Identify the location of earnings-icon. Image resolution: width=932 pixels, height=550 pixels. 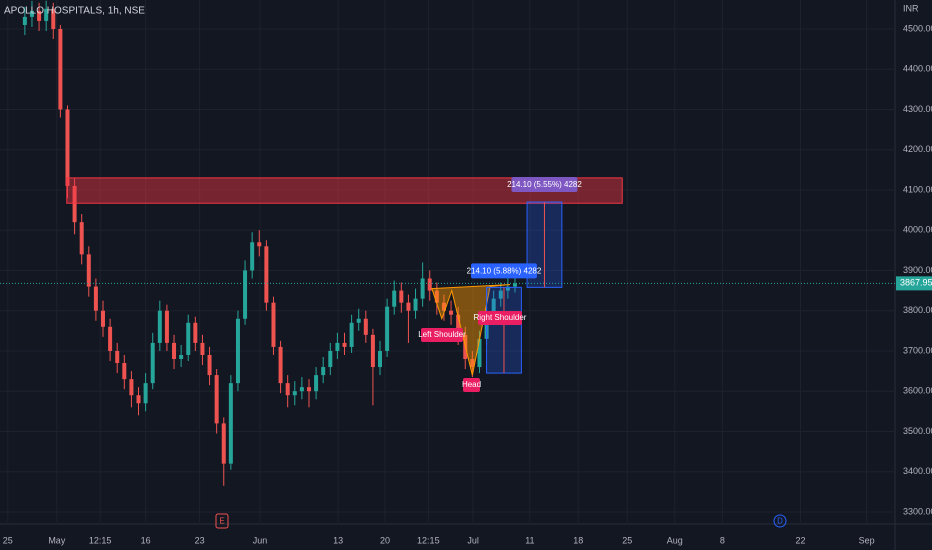
(222, 521).